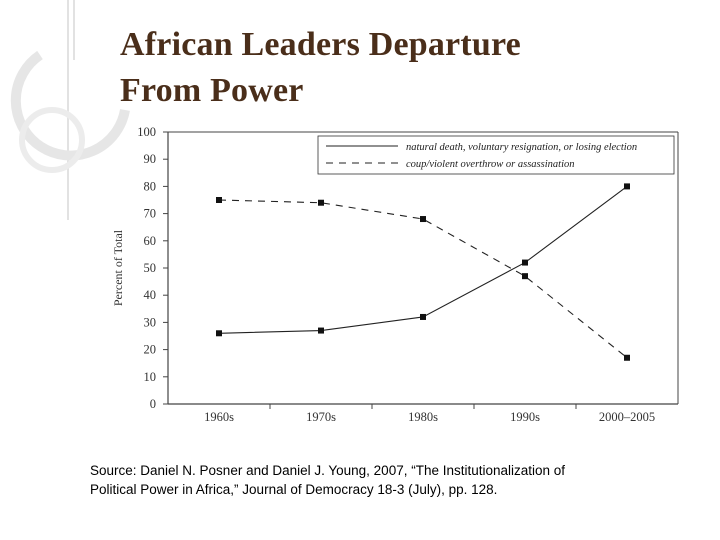 The width and height of the screenshot is (720, 540). I want to click on y-tick-label: 30, so click(150, 322).